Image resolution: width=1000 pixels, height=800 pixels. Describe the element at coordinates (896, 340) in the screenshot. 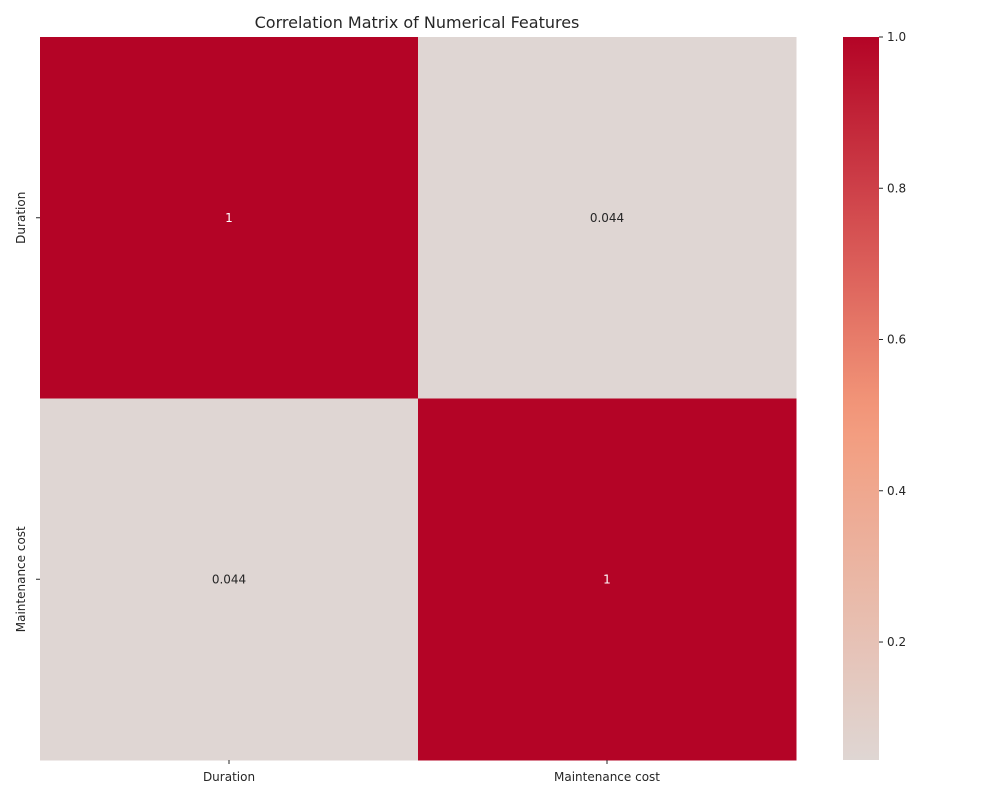

I see `colorbar-tick-label: 0.6` at that location.